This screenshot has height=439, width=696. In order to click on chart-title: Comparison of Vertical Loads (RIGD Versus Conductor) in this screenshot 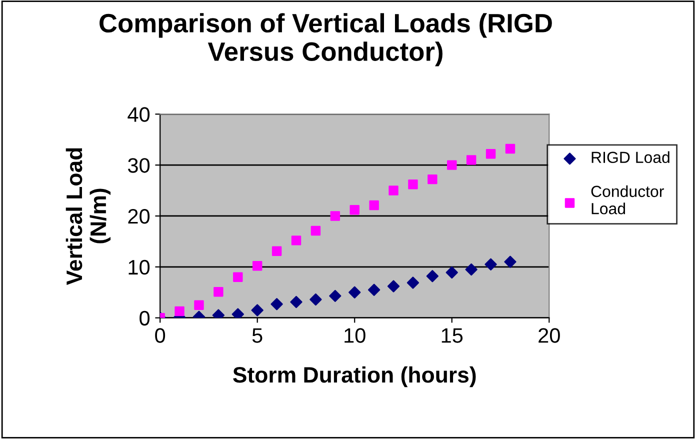, I will do `click(326, 39)`.